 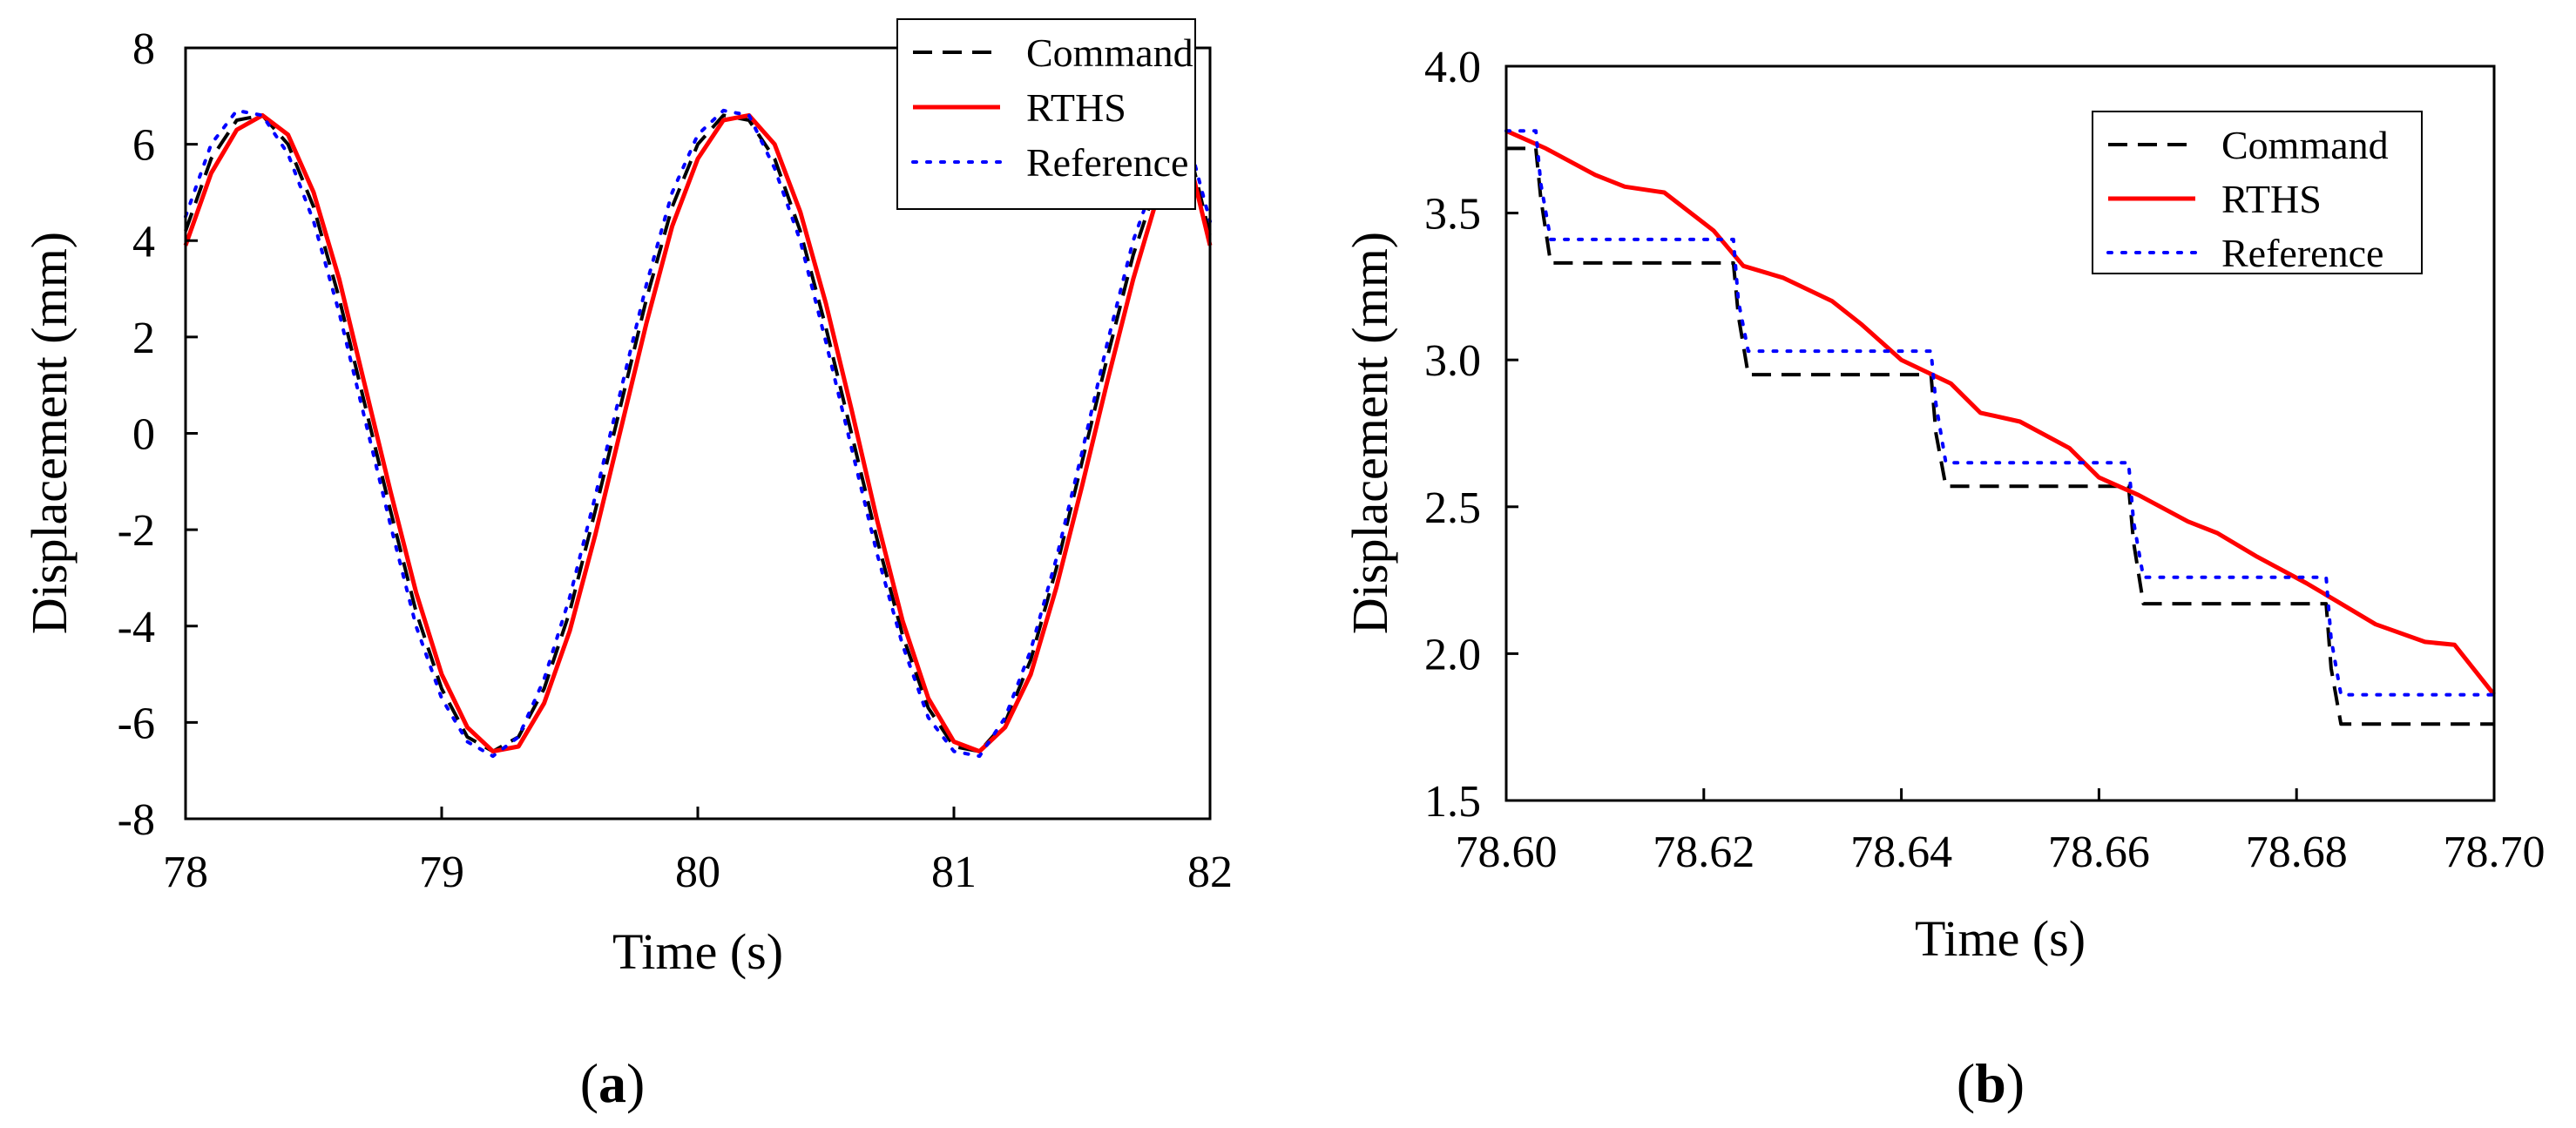 What do you see at coordinates (1370, 433) in the screenshot?
I see `y-axis-label-b: Displacement (mm)` at bounding box center [1370, 433].